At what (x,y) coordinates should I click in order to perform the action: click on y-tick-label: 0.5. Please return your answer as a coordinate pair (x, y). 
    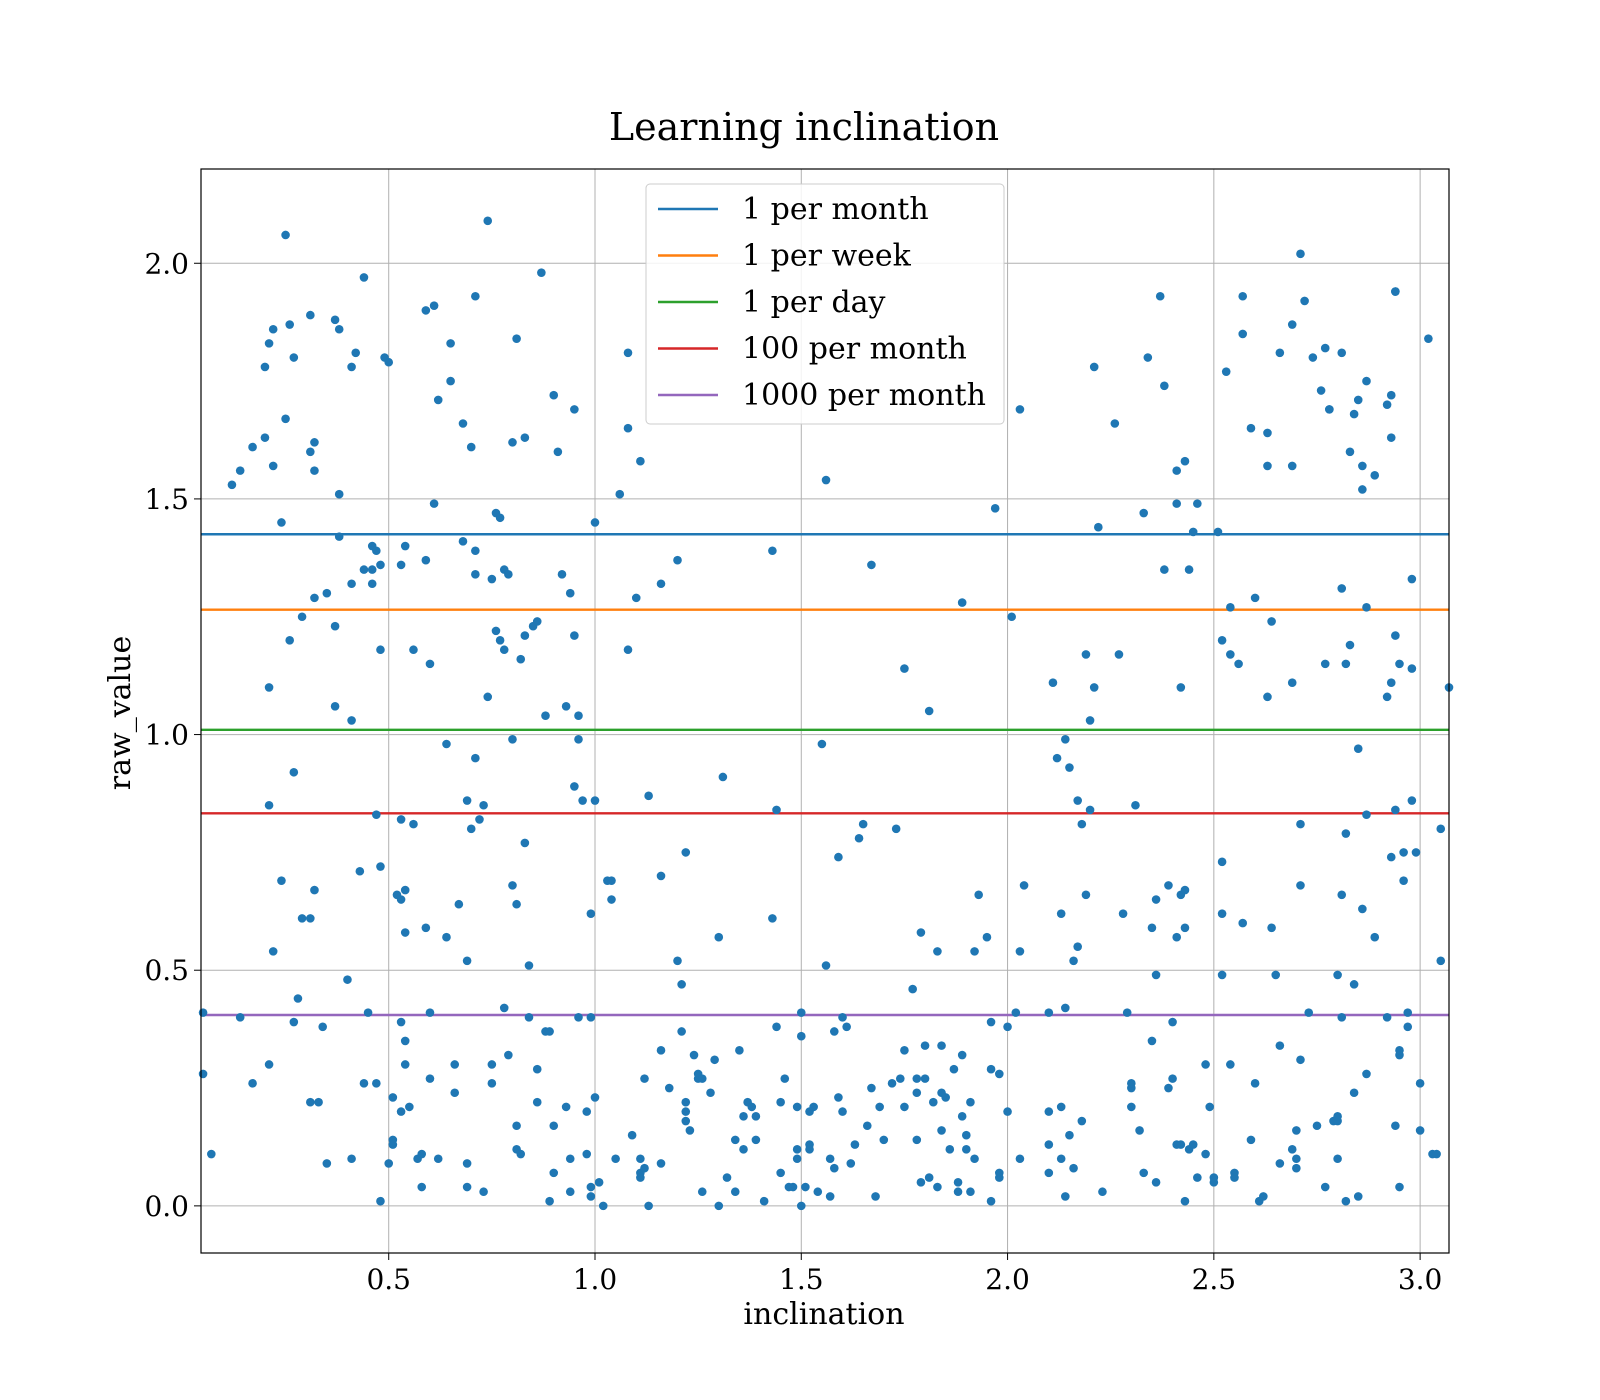
    Looking at the image, I should click on (166, 970).